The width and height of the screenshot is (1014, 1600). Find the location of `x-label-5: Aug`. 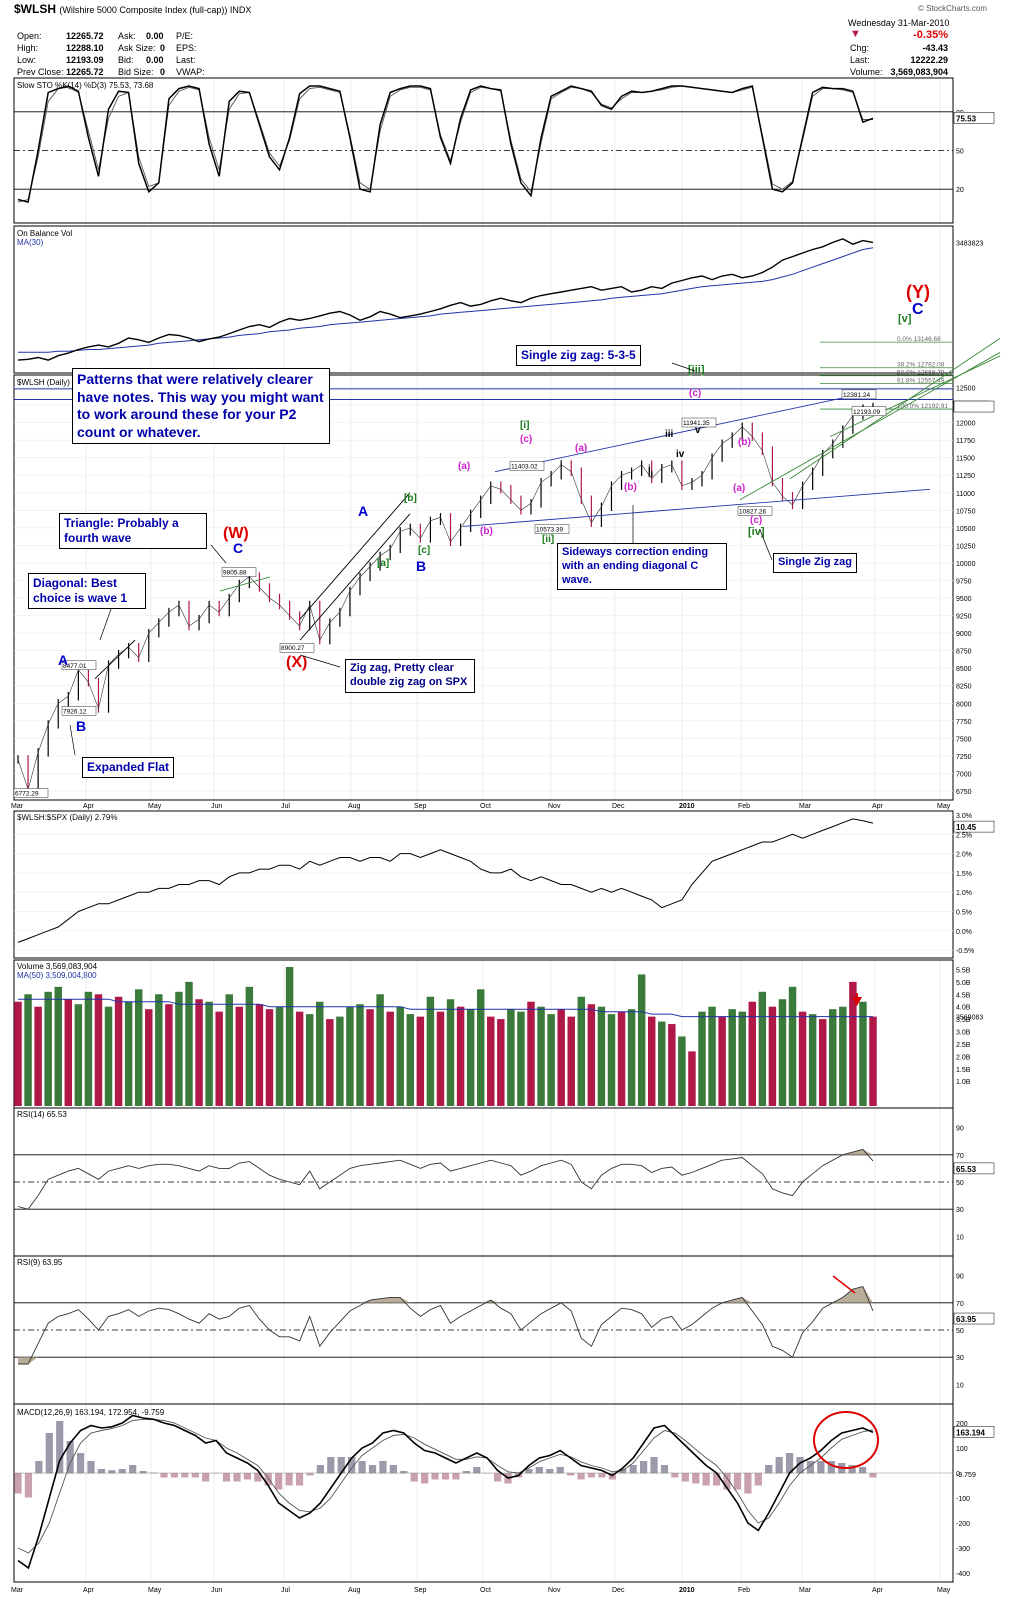

x-label-5: Aug is located at coordinates (354, 806).